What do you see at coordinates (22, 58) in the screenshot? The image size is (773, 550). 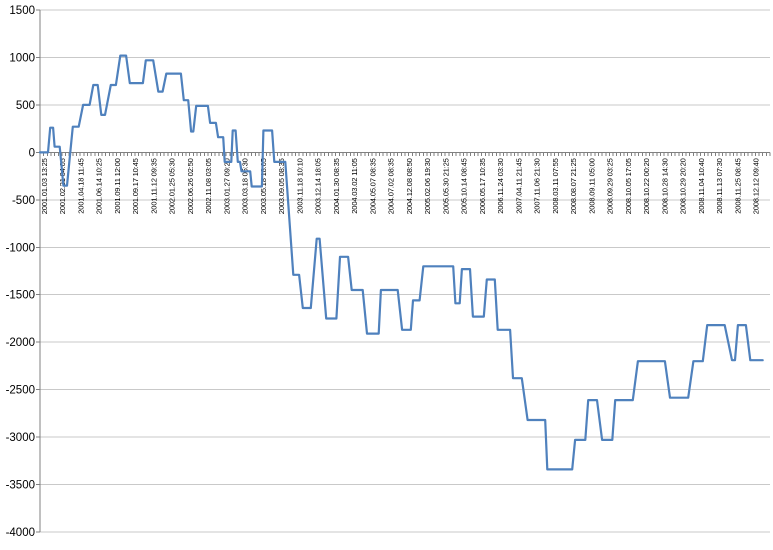 I see `y-axis-label: 1000` at bounding box center [22, 58].